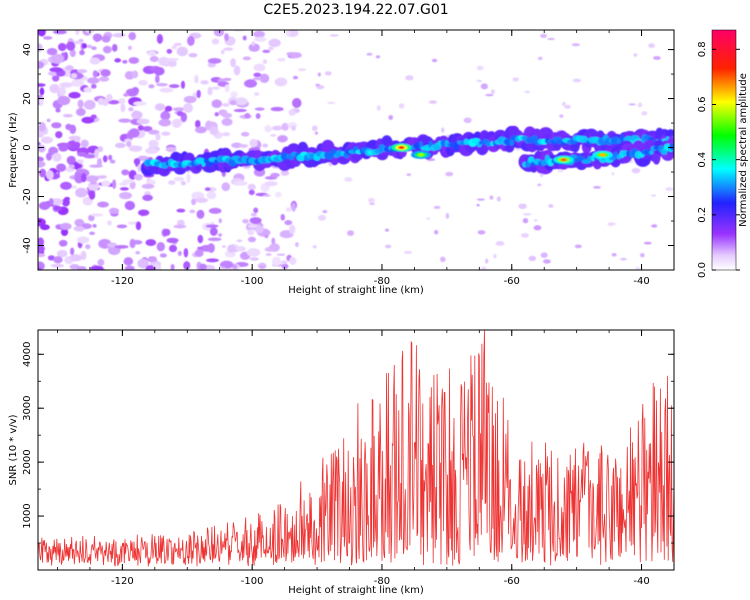 The height and width of the screenshot is (600, 750). I want to click on colorbar-tick-label: 0.6, so click(702, 105).